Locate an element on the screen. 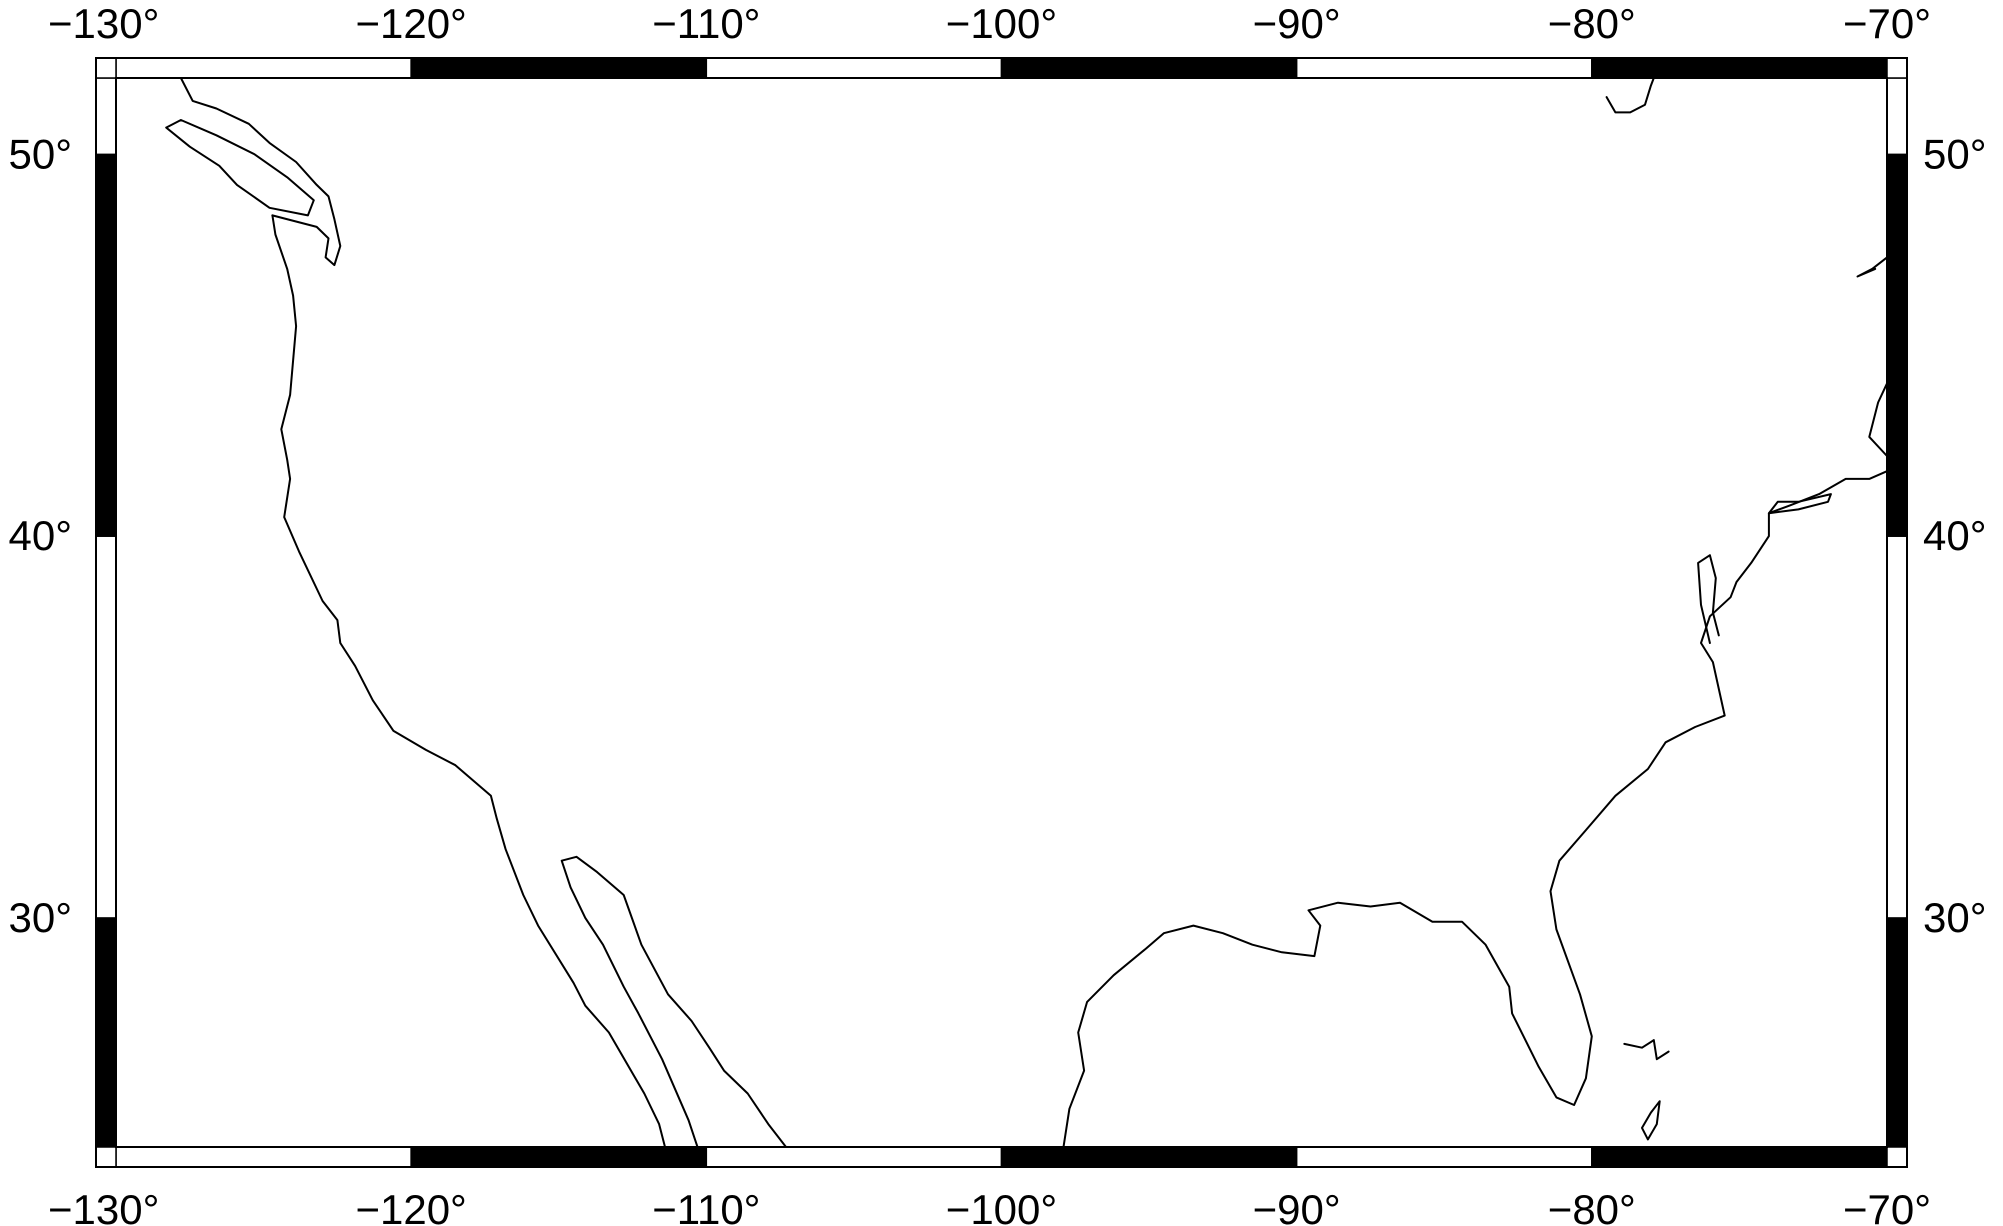  lon-label-bottom: −120° is located at coordinates (410, 1206).